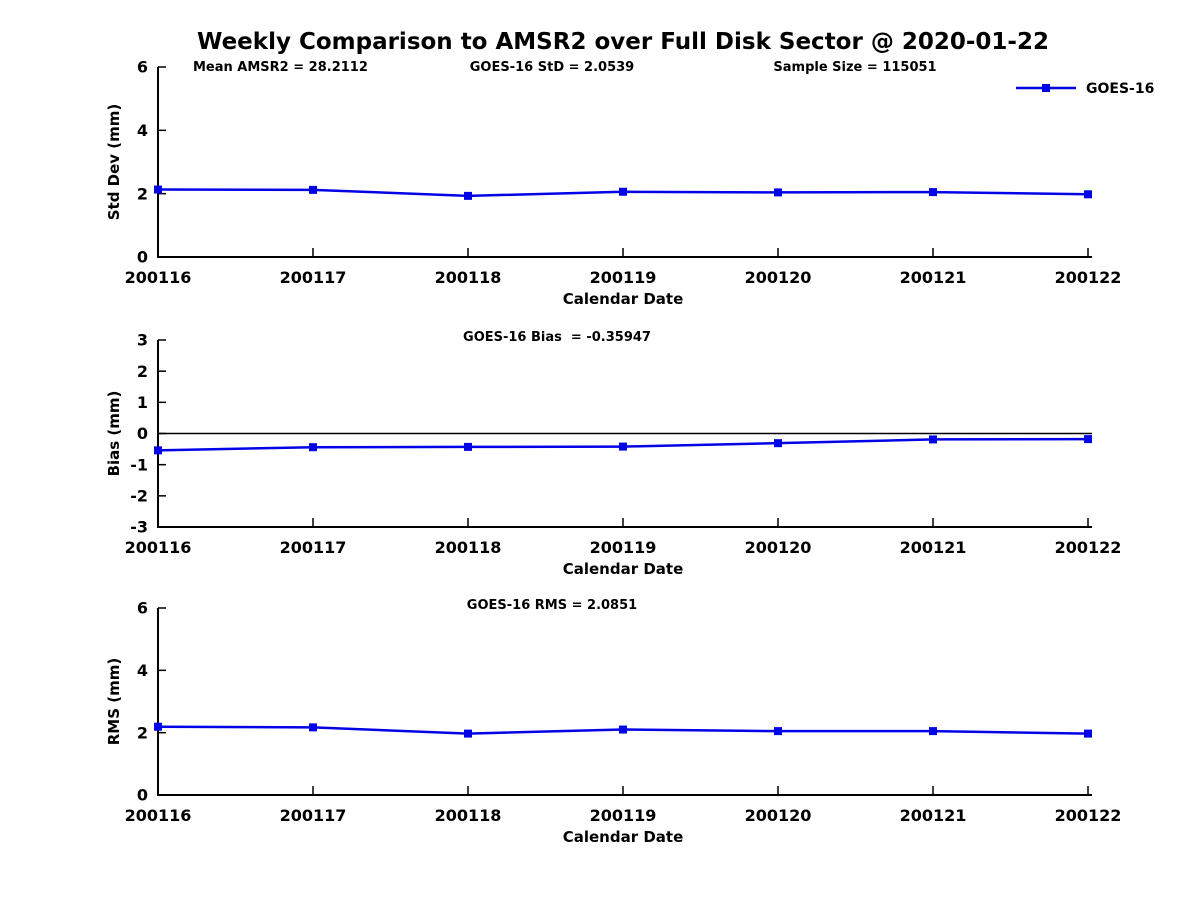  Describe the element at coordinates (114, 701) in the screenshot. I see `y-axis-title: RMS (mm)` at that location.